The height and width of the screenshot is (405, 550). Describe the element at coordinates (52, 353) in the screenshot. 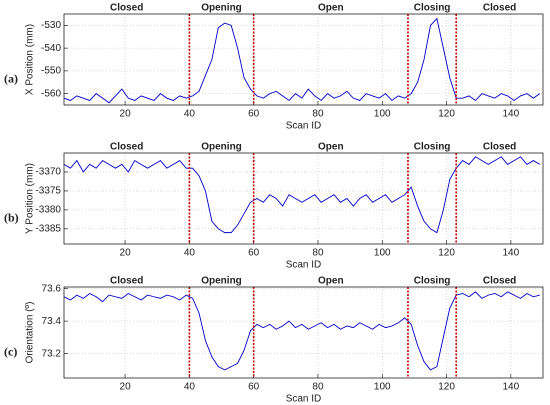

I see `y-tick-label: 73.2` at that location.